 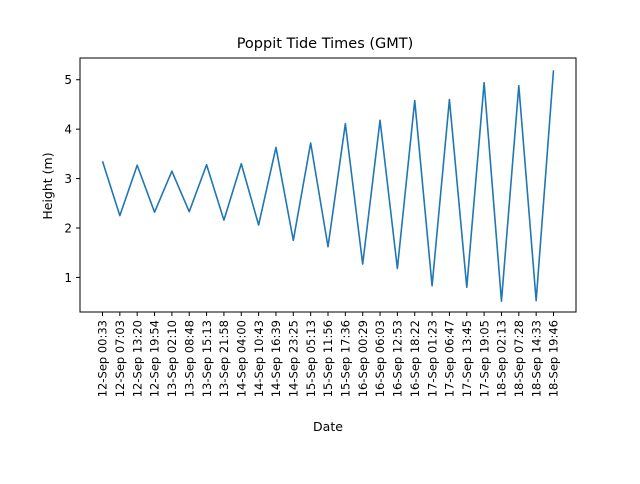 I want to click on x-tick-label: 18-Sep 14:33, so click(x=536, y=358).